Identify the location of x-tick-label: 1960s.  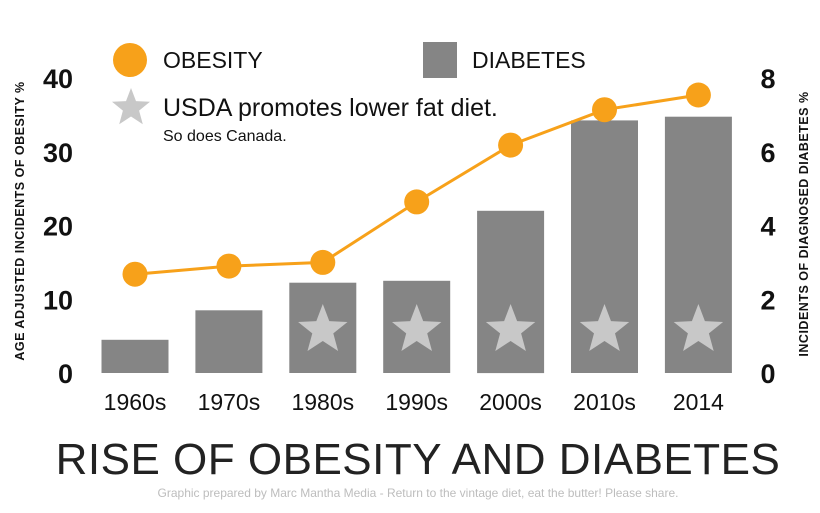
(135, 402).